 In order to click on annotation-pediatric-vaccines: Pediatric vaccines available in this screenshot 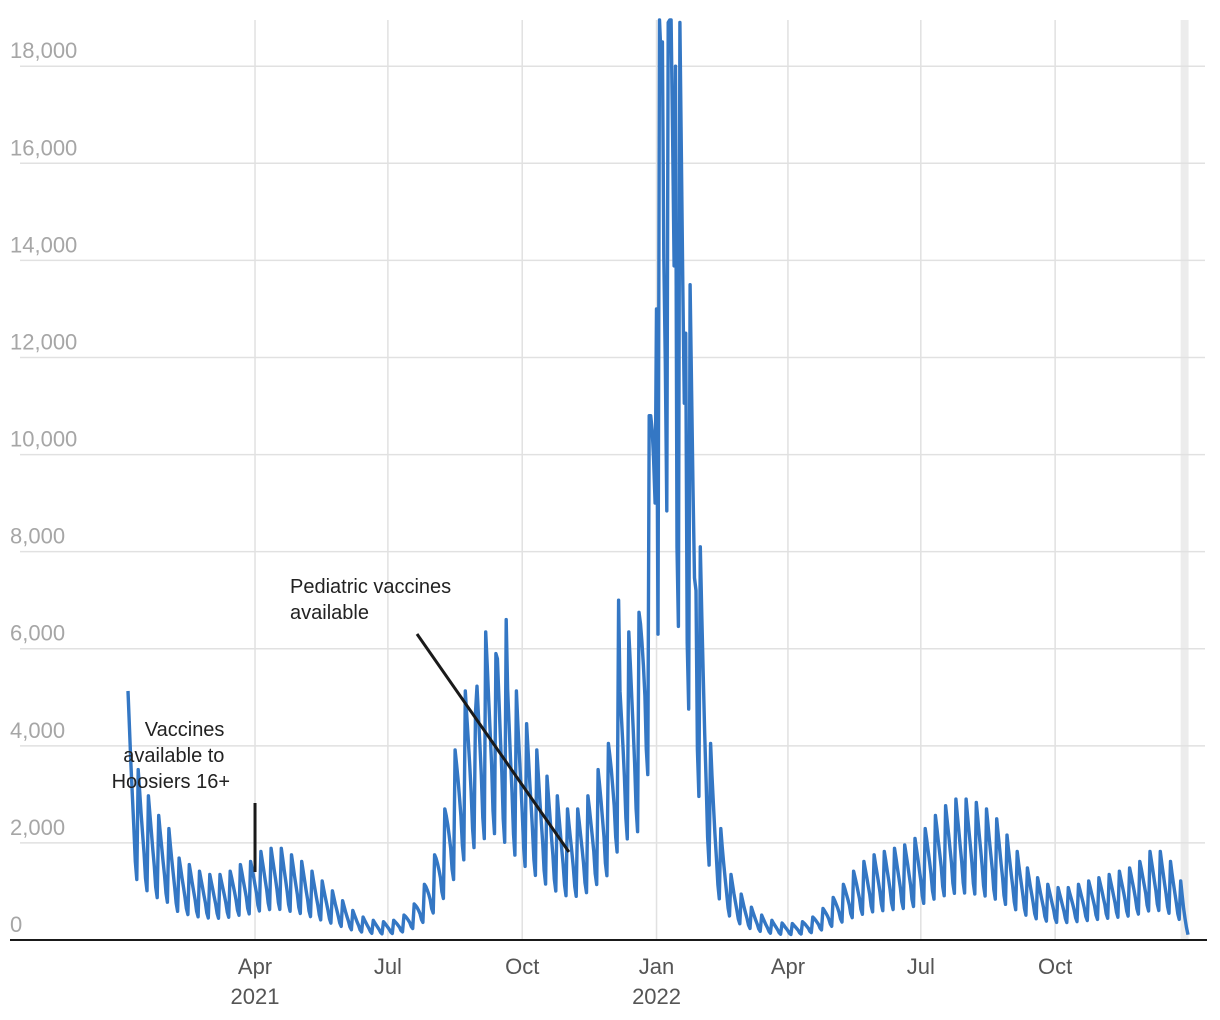, I will do `click(373, 600)`.